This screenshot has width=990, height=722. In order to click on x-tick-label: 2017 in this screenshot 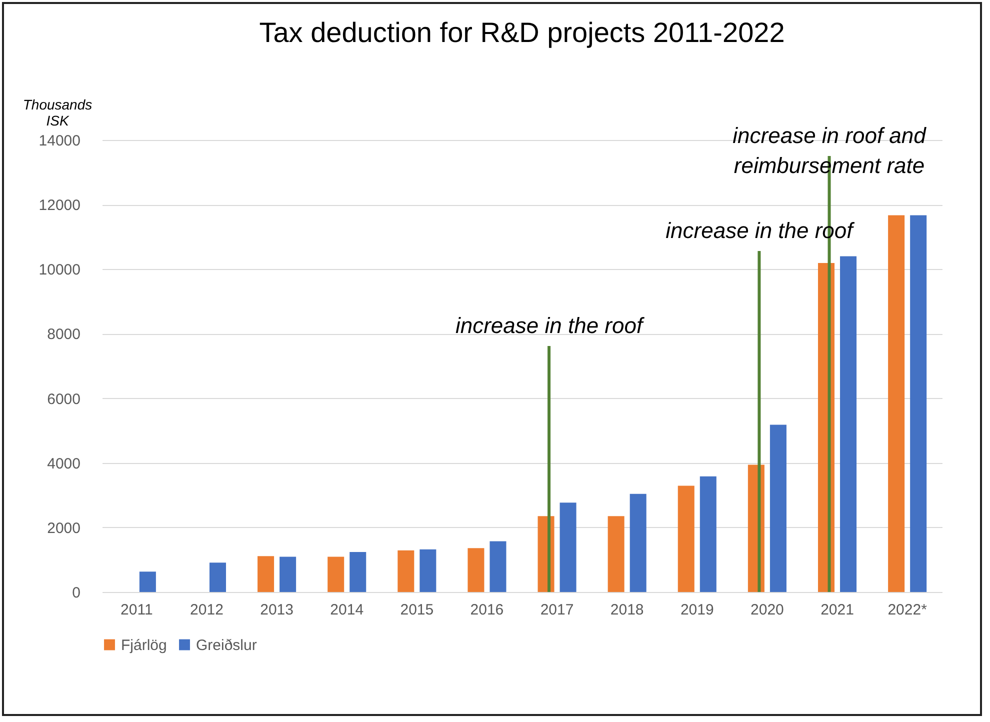, I will do `click(557, 610)`.